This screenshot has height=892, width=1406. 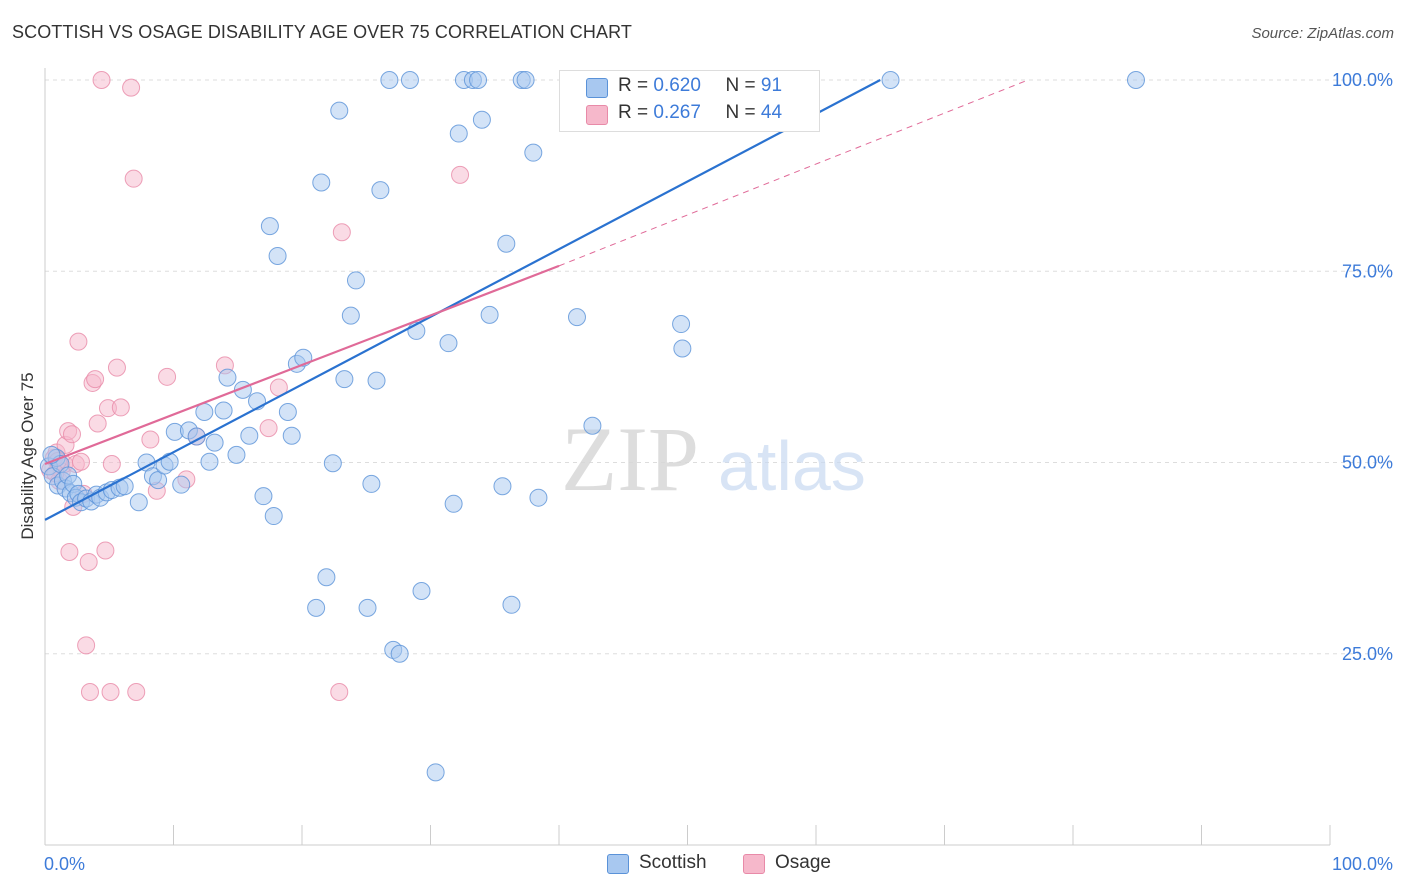 I want to click on scottish-legend-swatch, so click(x=618, y=864).